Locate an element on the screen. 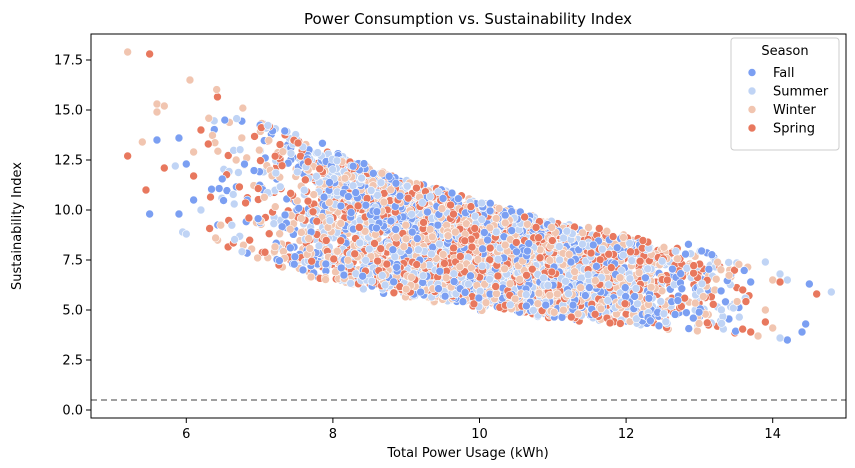 The height and width of the screenshot is (468, 855). legend-title: Season is located at coordinates (784, 51).